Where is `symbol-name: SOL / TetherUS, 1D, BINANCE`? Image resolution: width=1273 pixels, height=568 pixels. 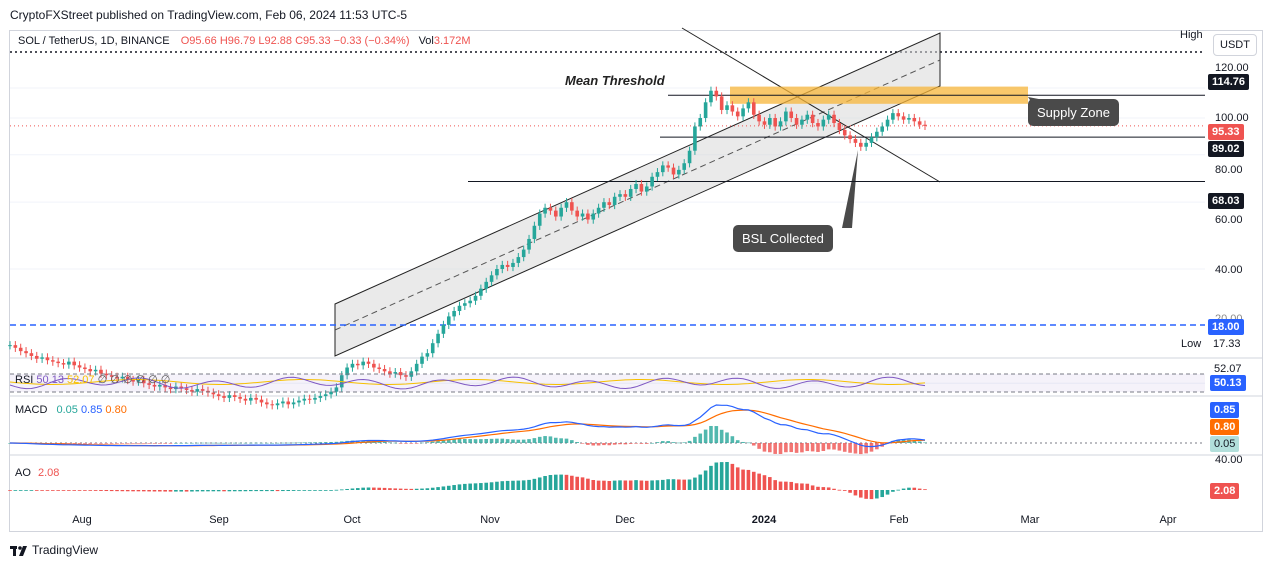 symbol-name: SOL / TetherUS, 1D, BINANCE is located at coordinates (94, 41).